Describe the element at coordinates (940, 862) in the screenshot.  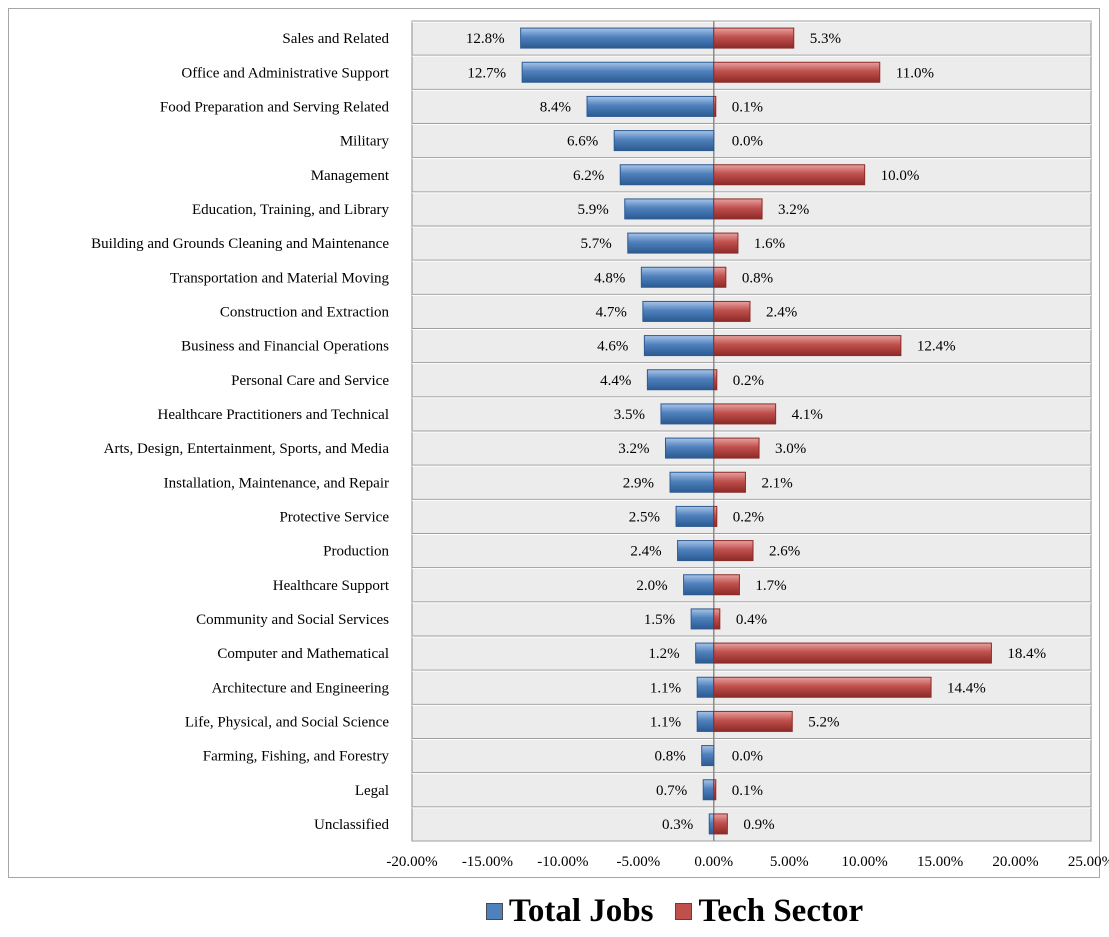
I see `x-tick-label: 15.00%` at that location.